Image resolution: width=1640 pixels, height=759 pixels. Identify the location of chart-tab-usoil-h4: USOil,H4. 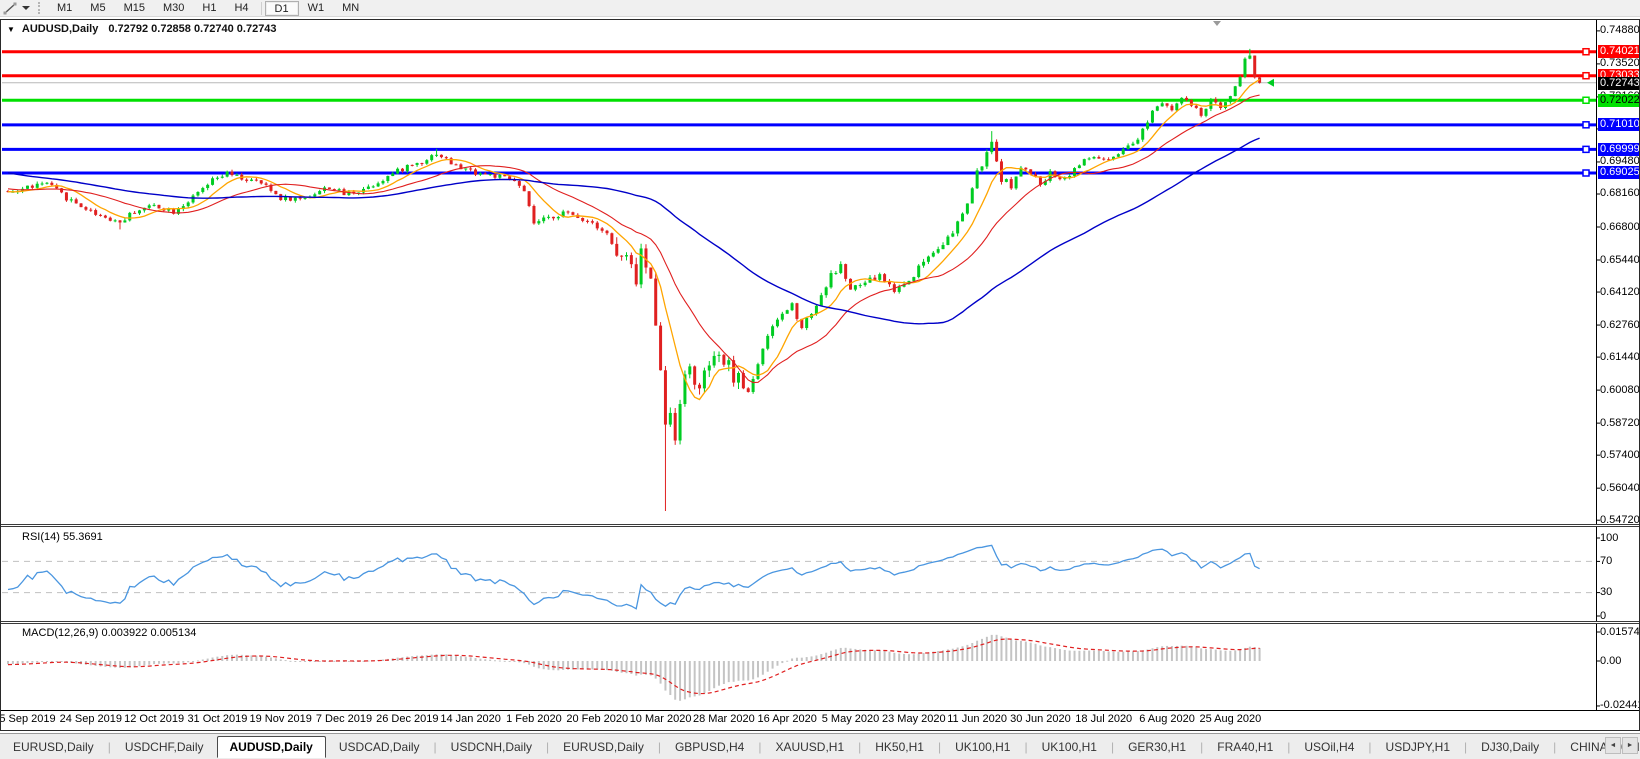
(1329, 746).